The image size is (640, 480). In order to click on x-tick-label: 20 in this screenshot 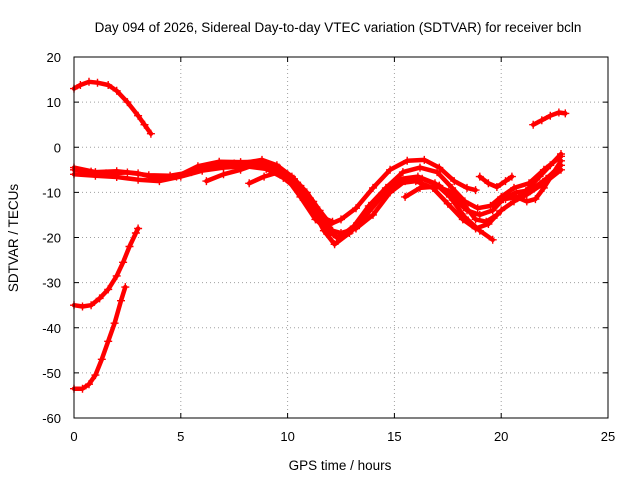, I will do `click(501, 436)`.